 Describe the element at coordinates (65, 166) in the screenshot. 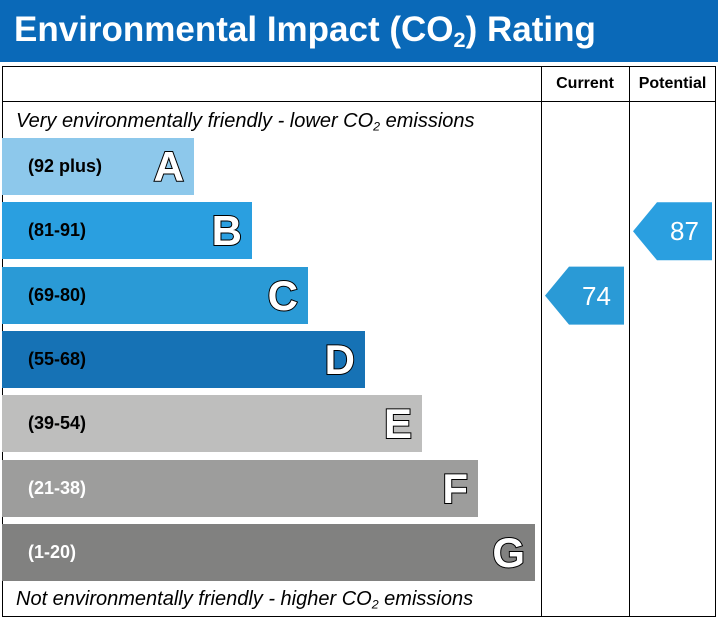

I see `band-range-label: (92 plus)` at that location.